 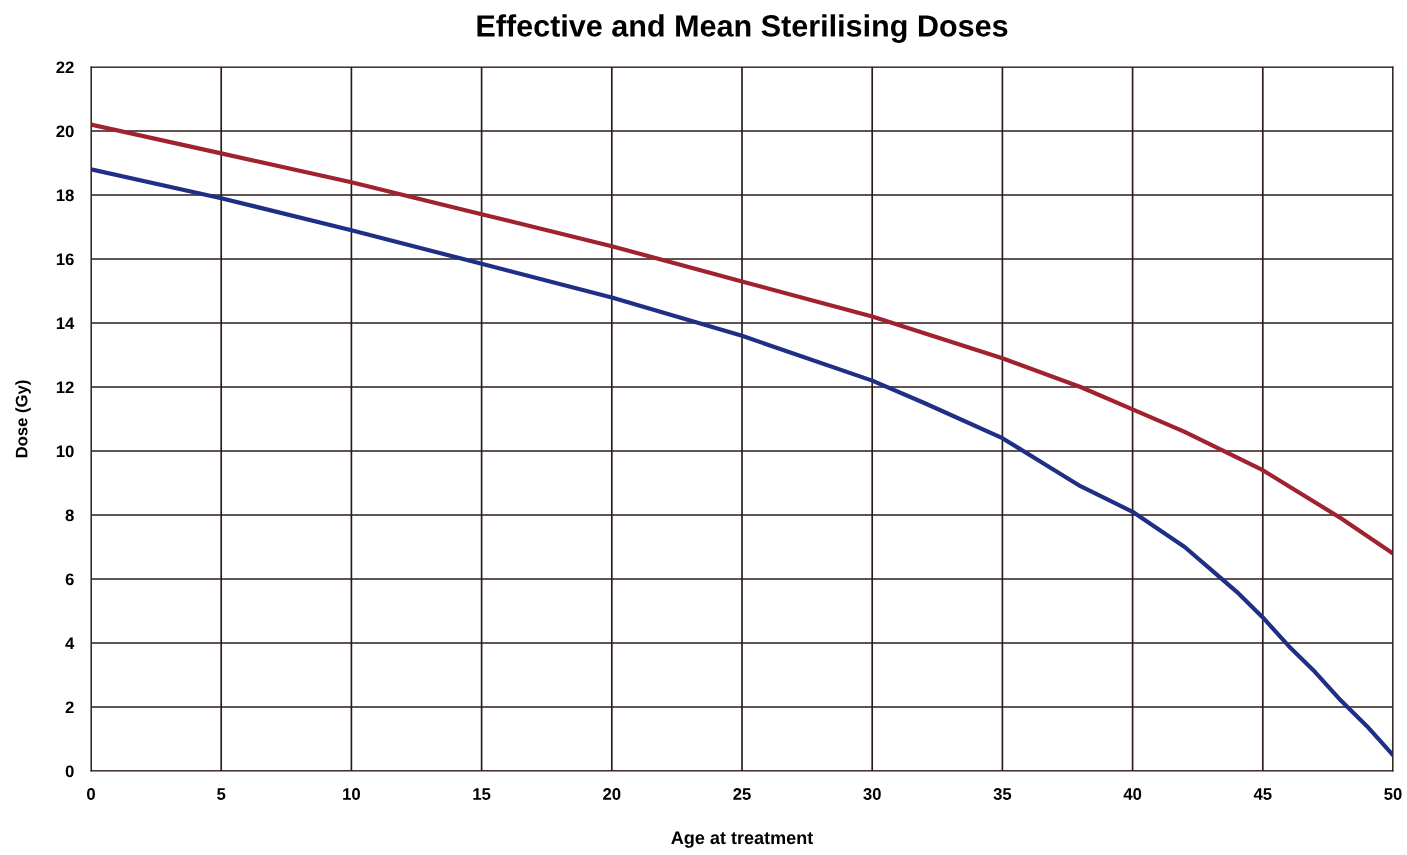 What do you see at coordinates (612, 794) in the screenshot?
I see `x-tick-label: 20` at bounding box center [612, 794].